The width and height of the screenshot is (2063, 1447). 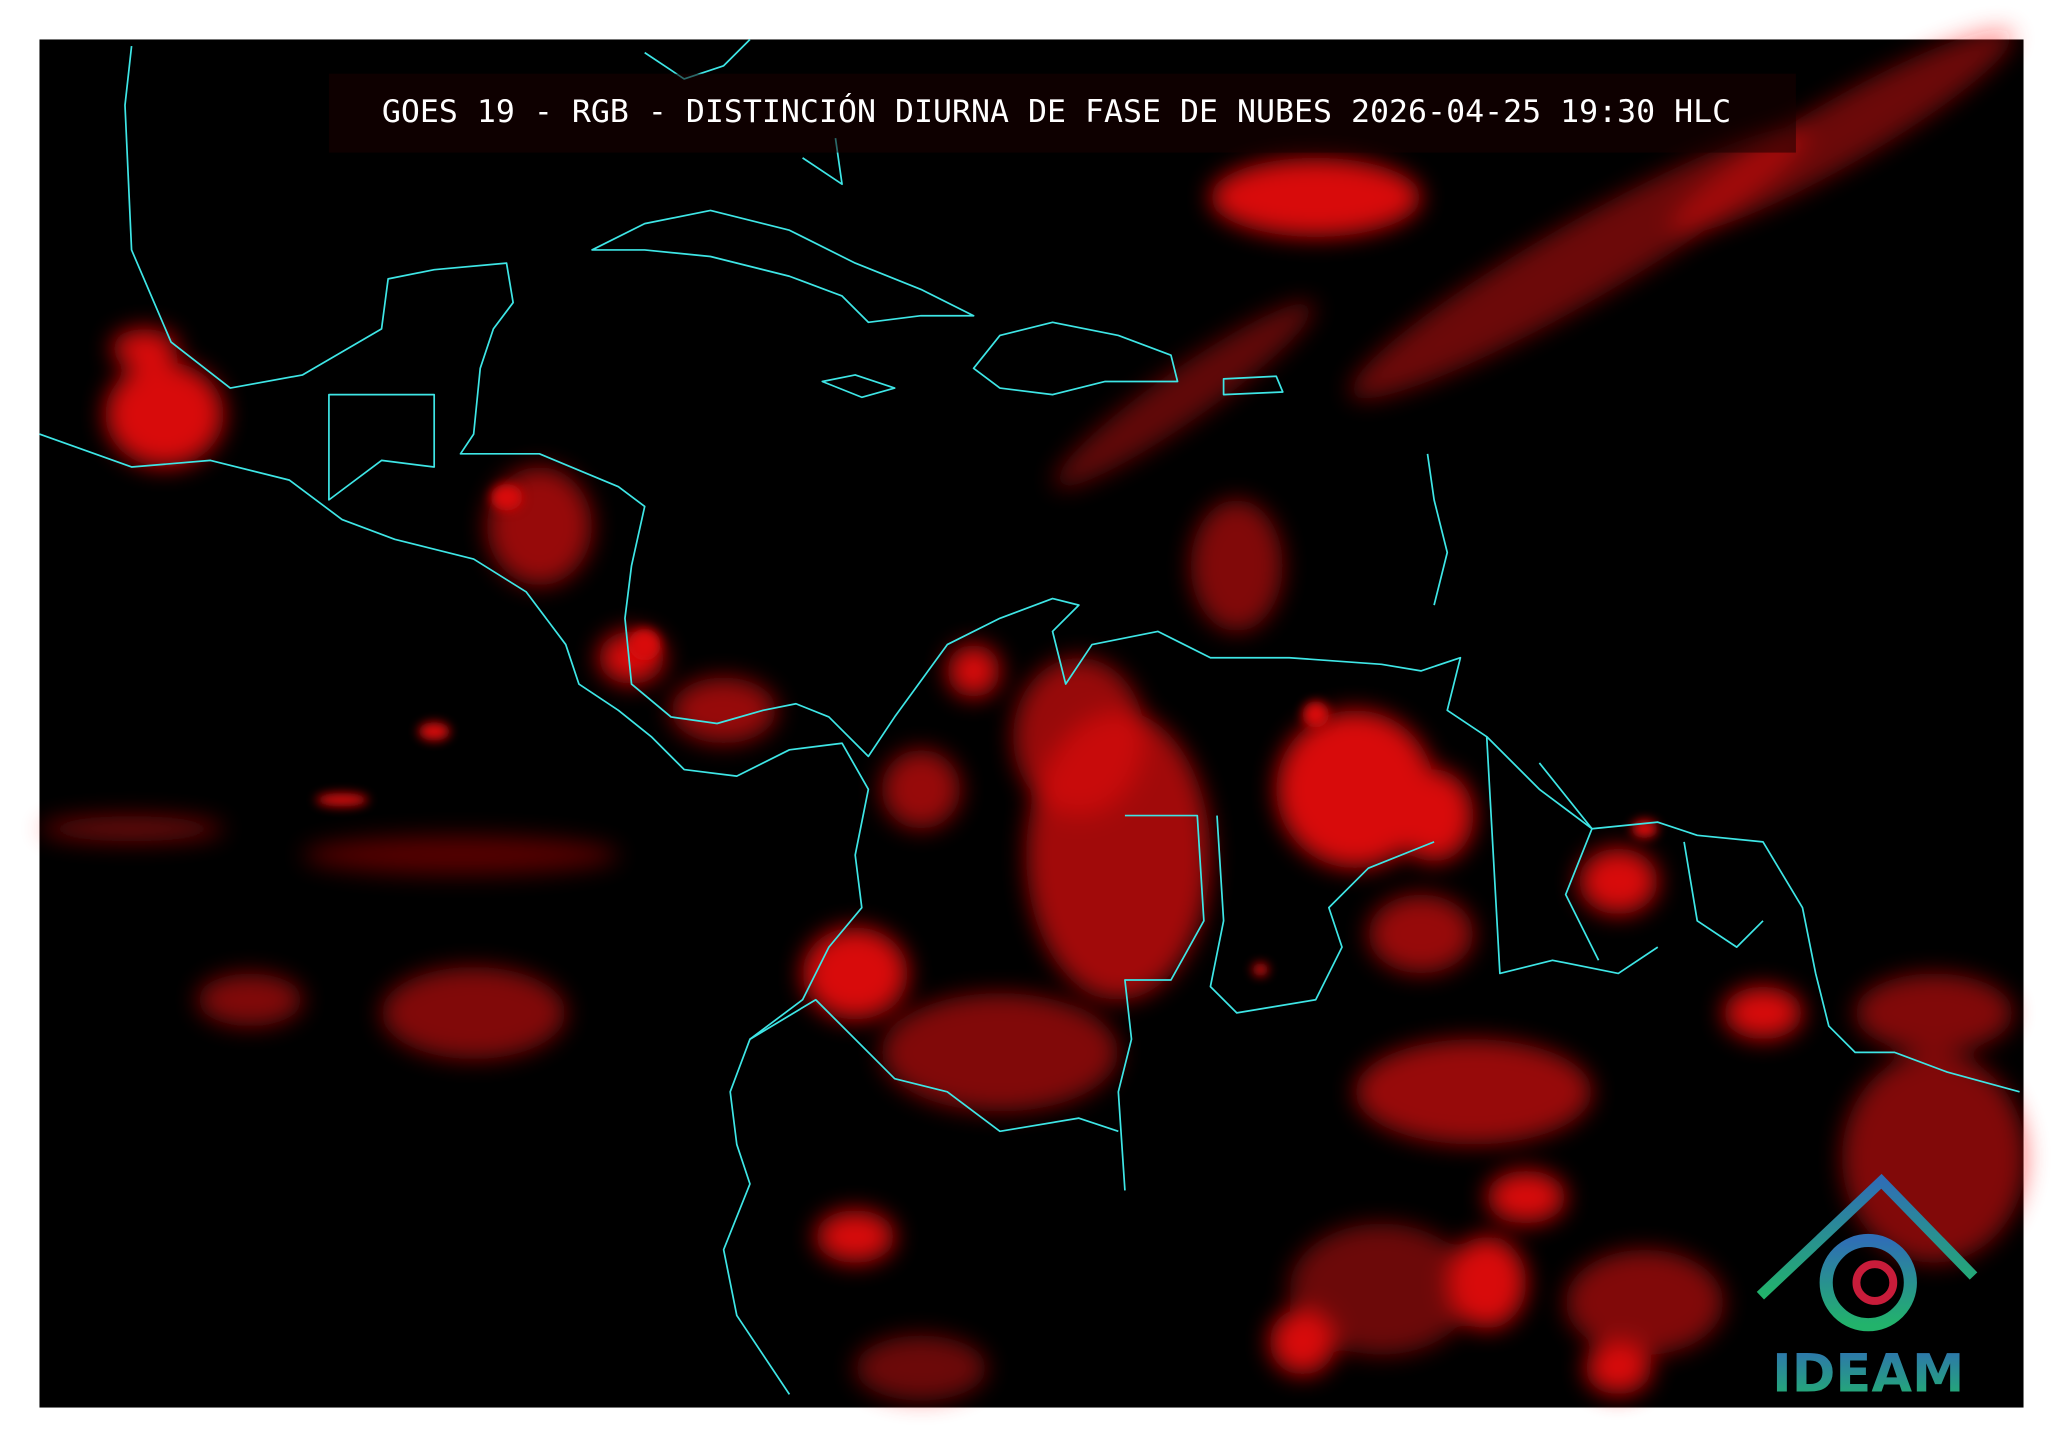 I want to click on title-background, so click(x=1062, y=113).